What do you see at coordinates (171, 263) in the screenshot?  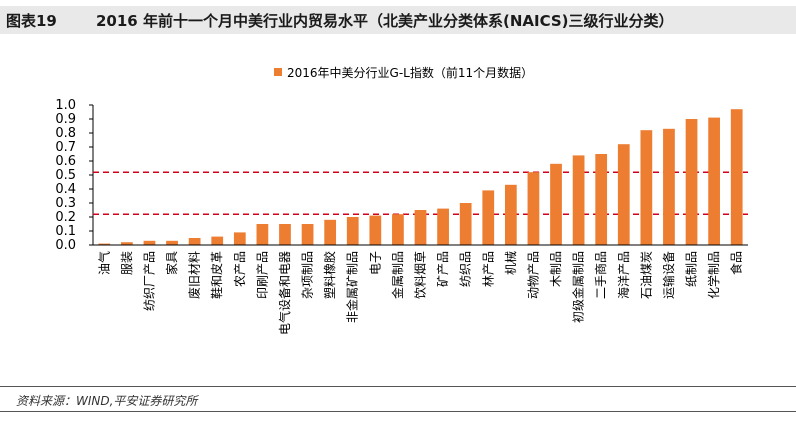 I see `x-tick-label: 家具` at bounding box center [171, 263].